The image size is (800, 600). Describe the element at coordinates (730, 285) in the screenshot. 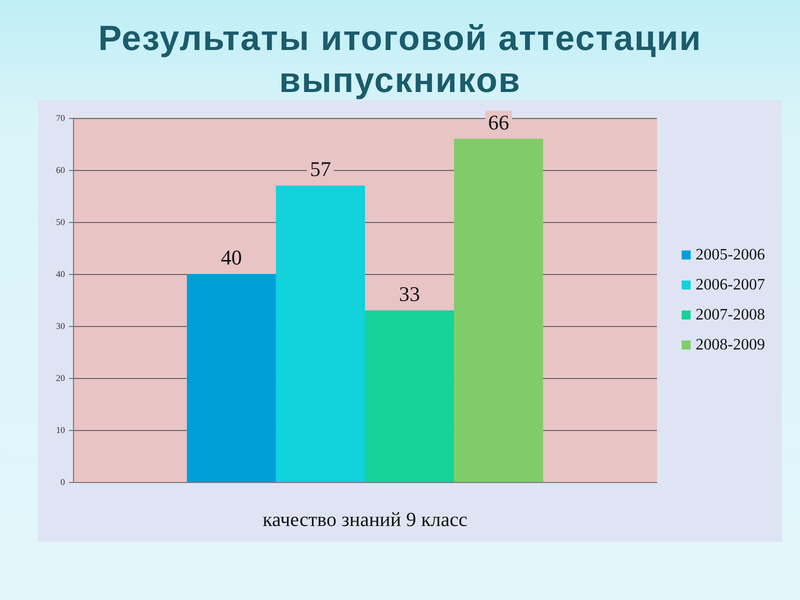

I see `legend-label: 2006-2007` at that location.